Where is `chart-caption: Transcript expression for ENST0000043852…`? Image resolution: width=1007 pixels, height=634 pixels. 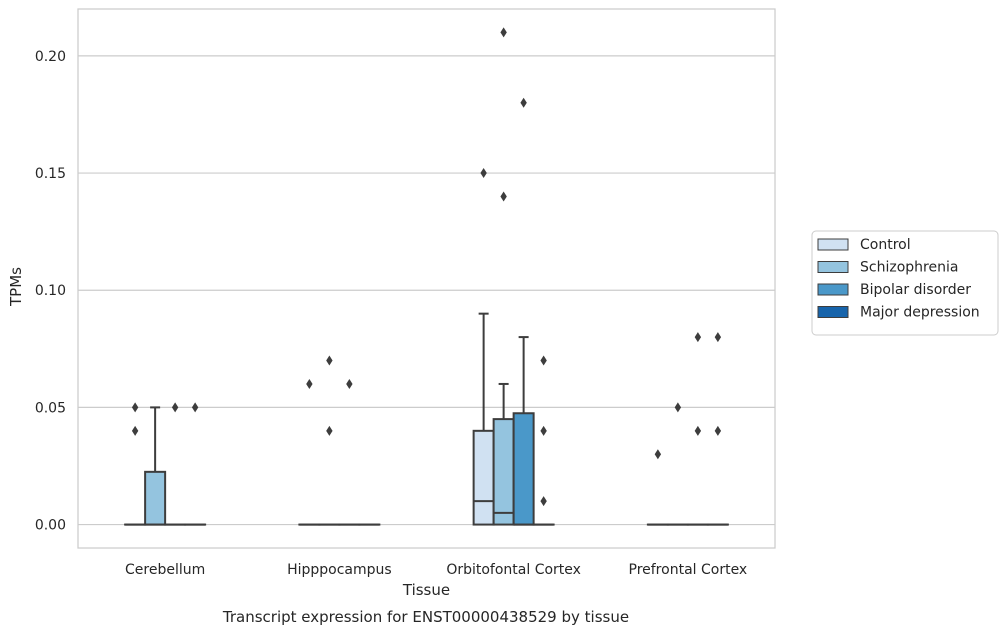
chart-caption: Transcript expression for ENST0000043852… is located at coordinates (425, 617).